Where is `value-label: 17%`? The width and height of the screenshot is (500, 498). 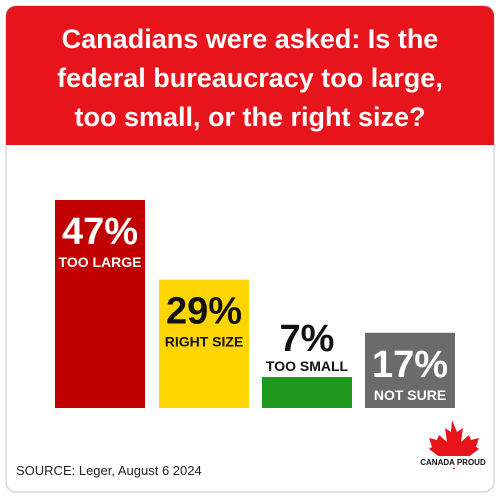 value-label: 17% is located at coordinates (410, 365).